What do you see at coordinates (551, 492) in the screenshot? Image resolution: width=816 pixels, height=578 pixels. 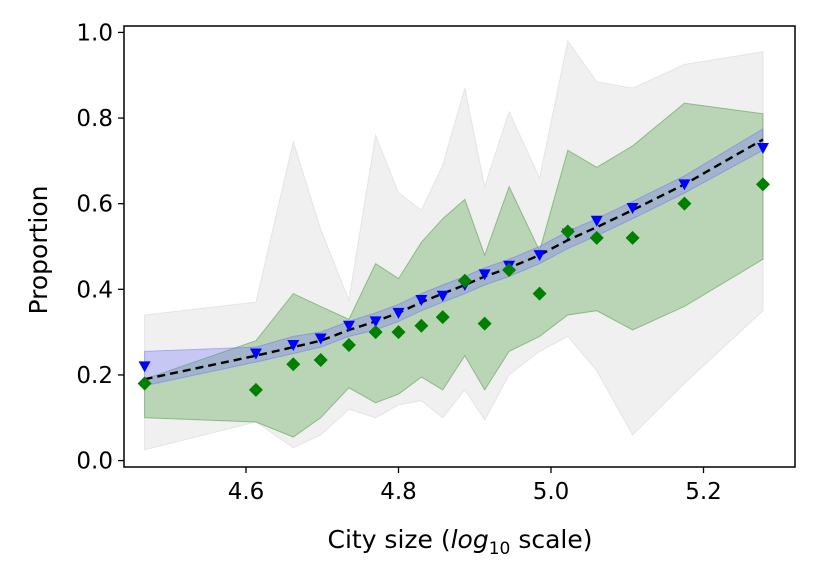 I see `x-tick-label: 5.0` at bounding box center [551, 492].